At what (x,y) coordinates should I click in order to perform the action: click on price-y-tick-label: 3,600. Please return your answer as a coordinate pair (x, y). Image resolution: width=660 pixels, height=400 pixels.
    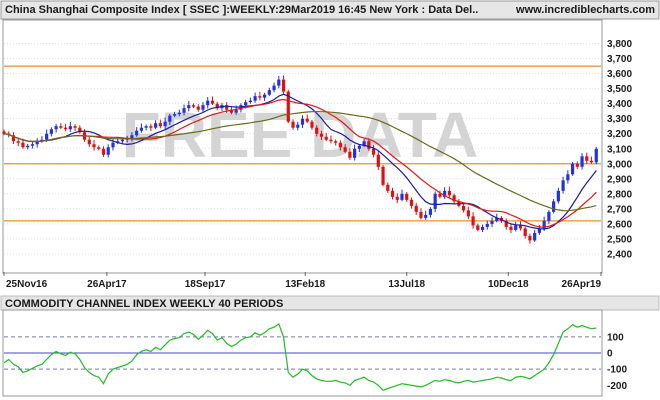
    Looking at the image, I should click on (619, 74).